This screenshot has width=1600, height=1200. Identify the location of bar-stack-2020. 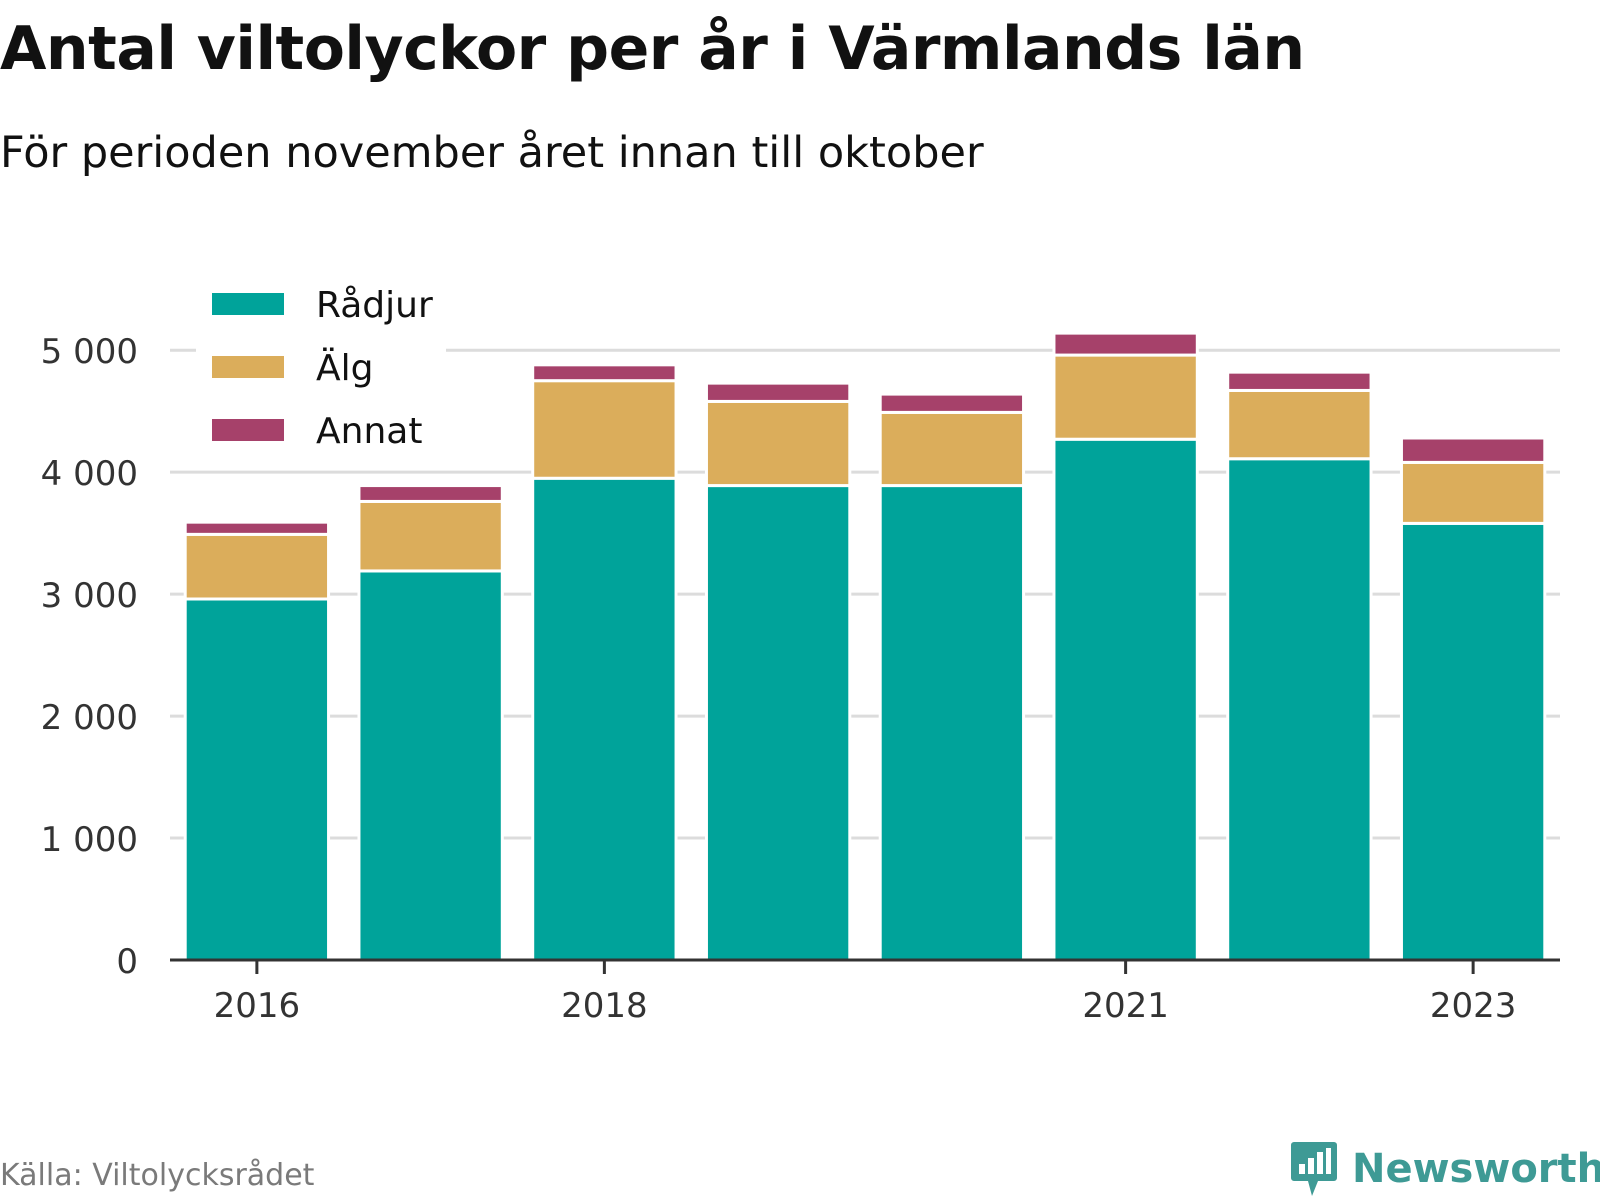
(952, 677).